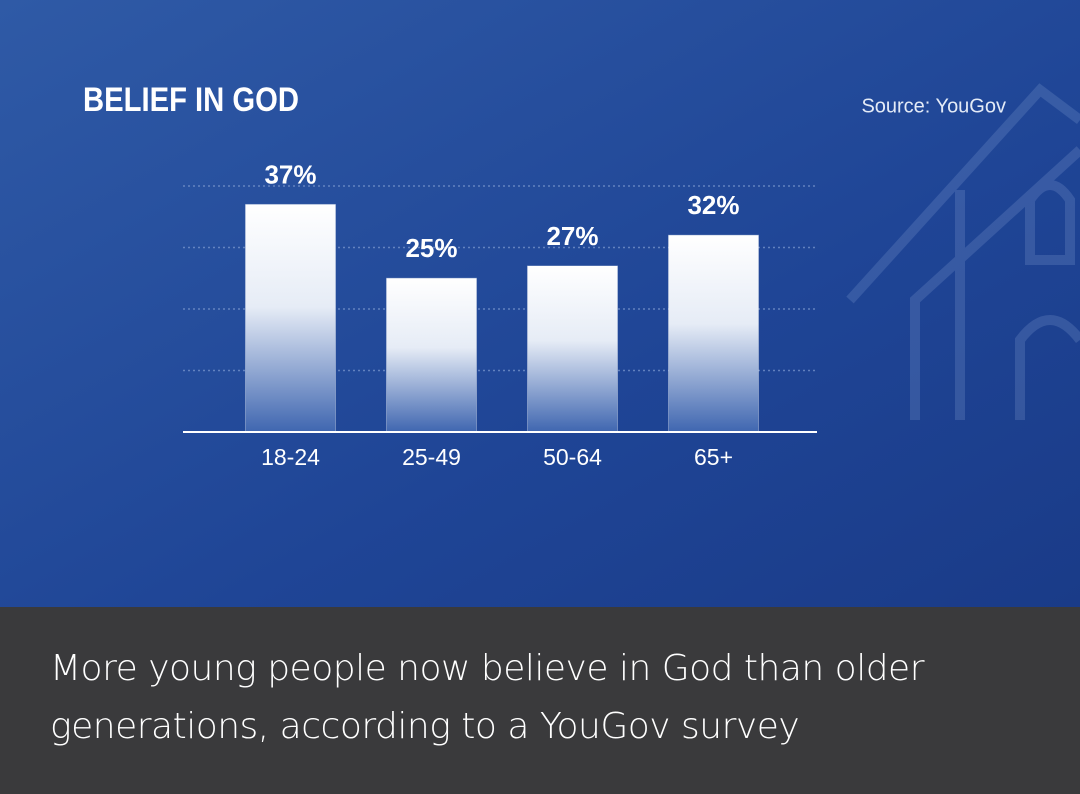  Describe the element at coordinates (431, 457) in the screenshot. I see `x-tick-label: 25-49` at that location.